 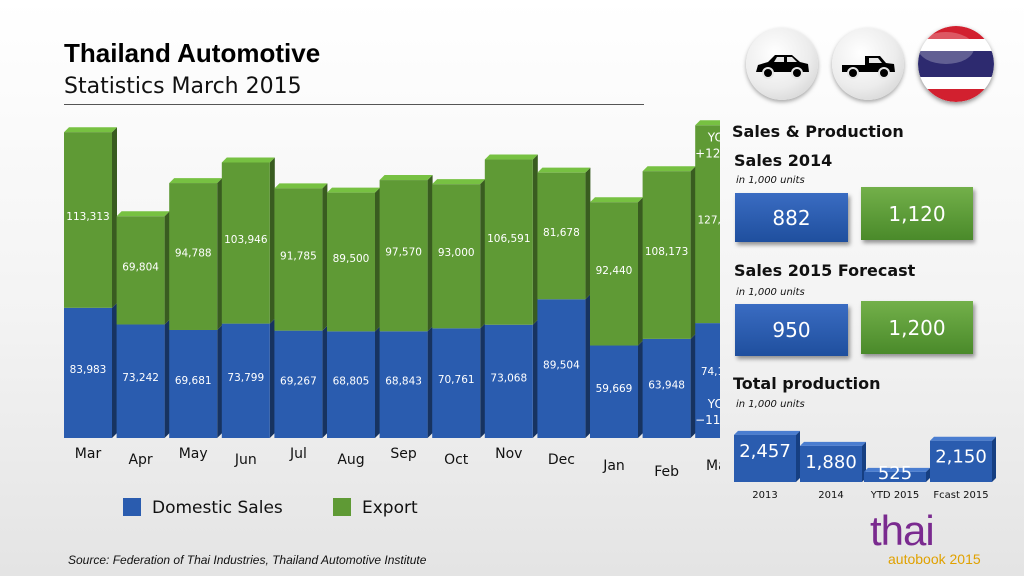 I want to click on sales-2014-export-box: 1,120, so click(x=917, y=213).